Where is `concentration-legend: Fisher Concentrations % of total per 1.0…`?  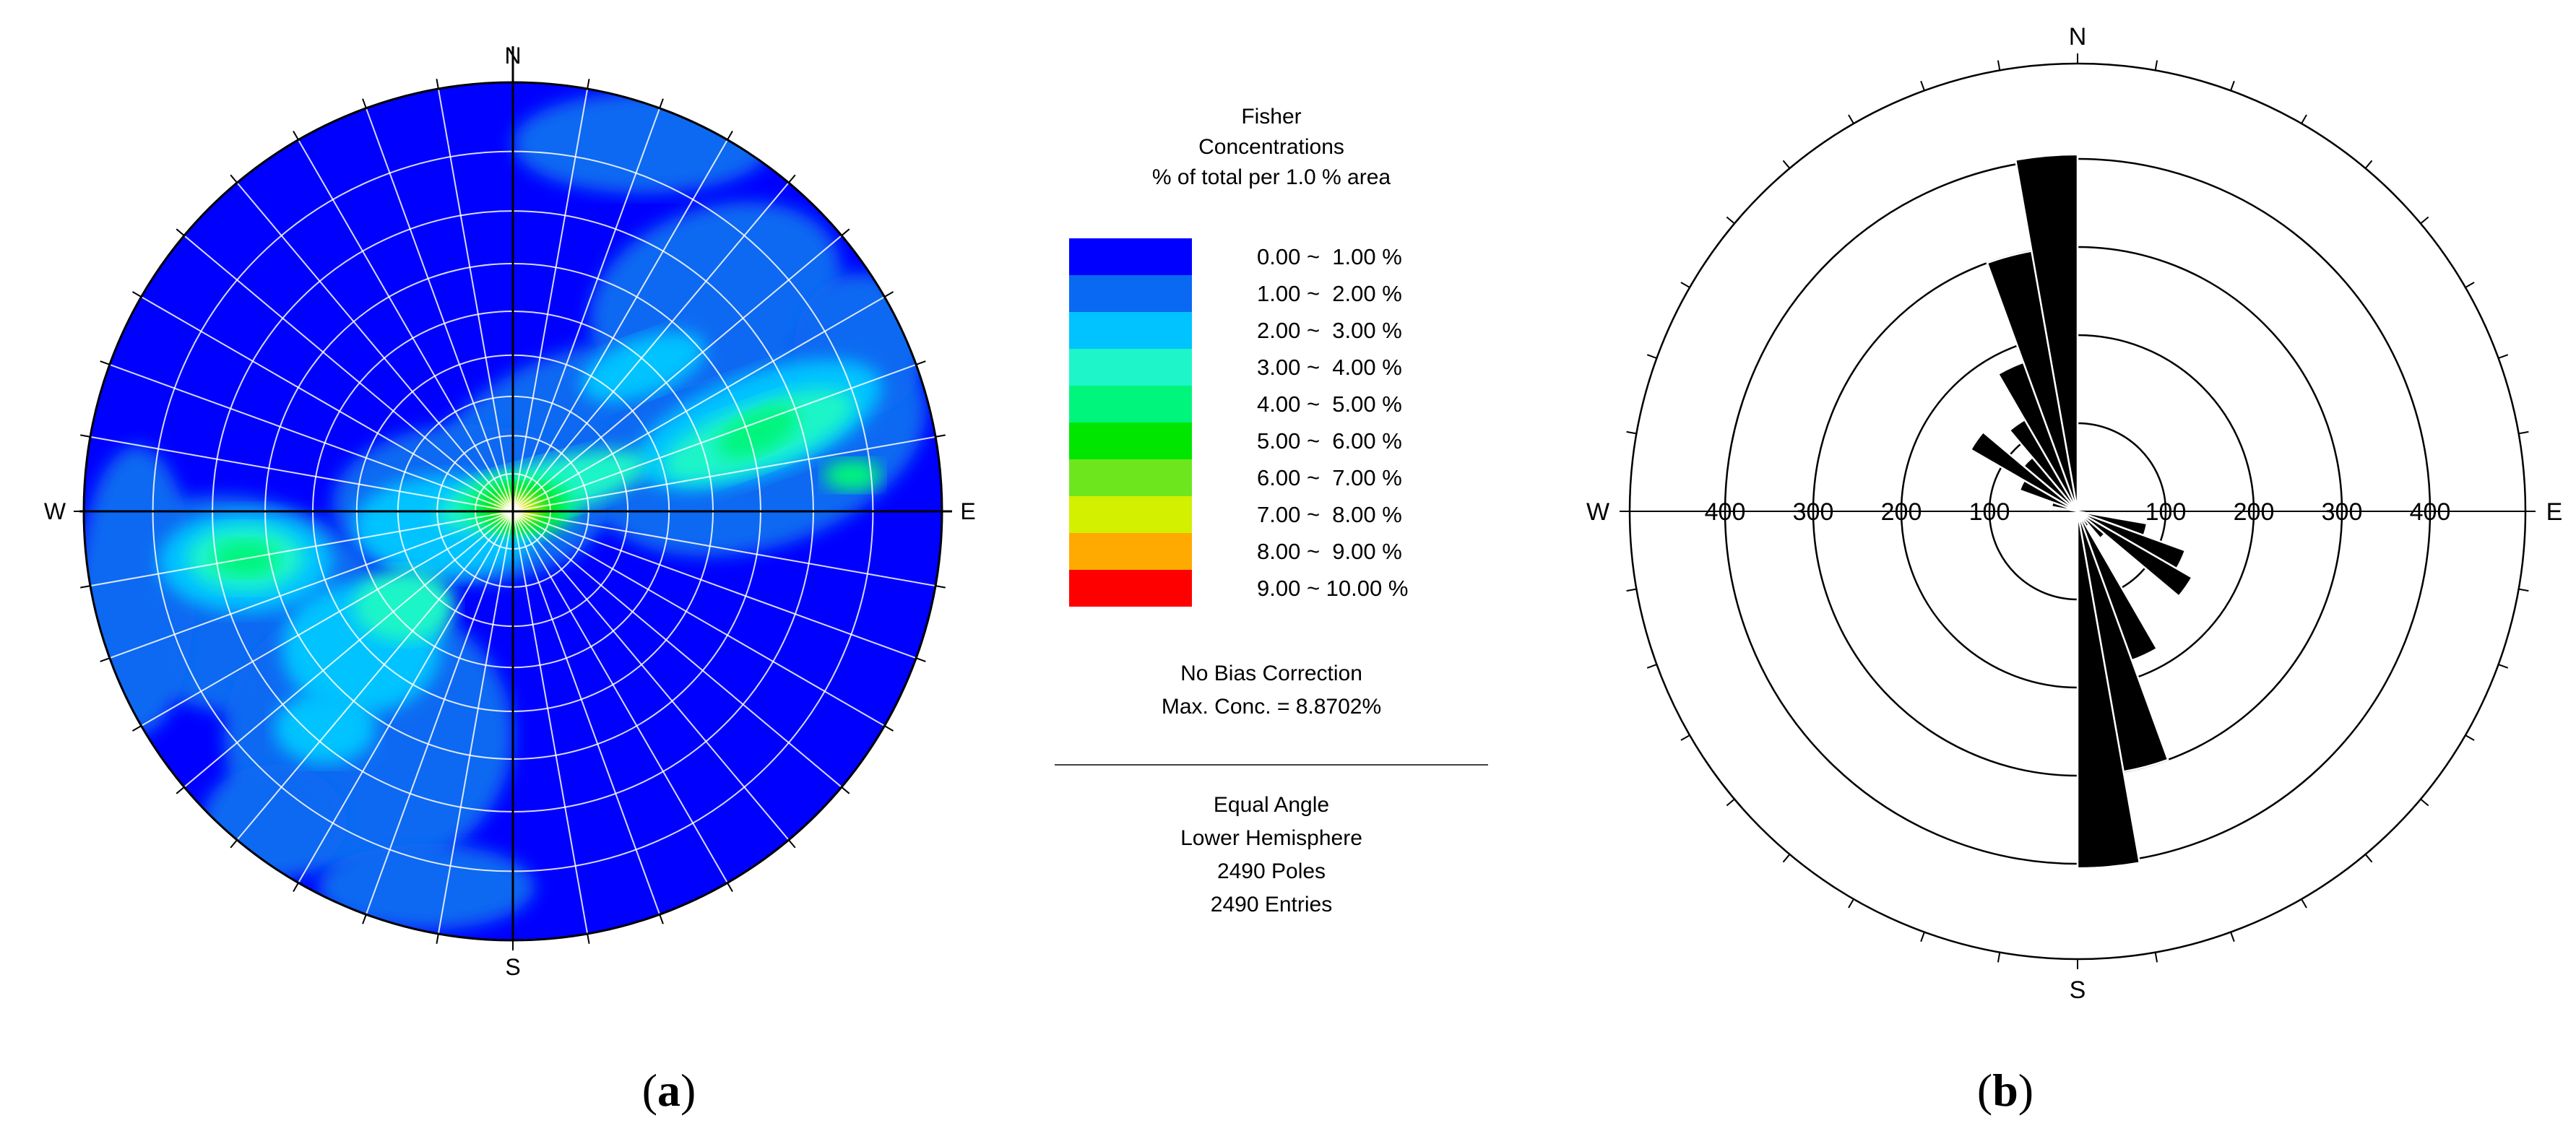
concentration-legend: Fisher Concentrations % of total per 1.0… is located at coordinates (1271, 520).